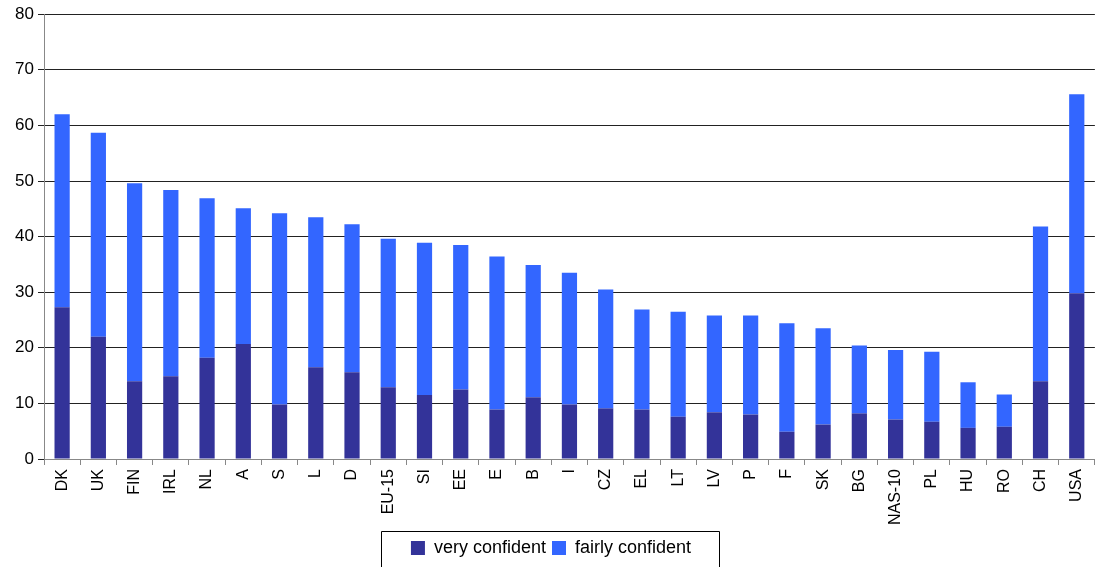 This screenshot has width=1100, height=567. What do you see at coordinates (605, 479) in the screenshot?
I see `x-tick-label: CZ` at bounding box center [605, 479].